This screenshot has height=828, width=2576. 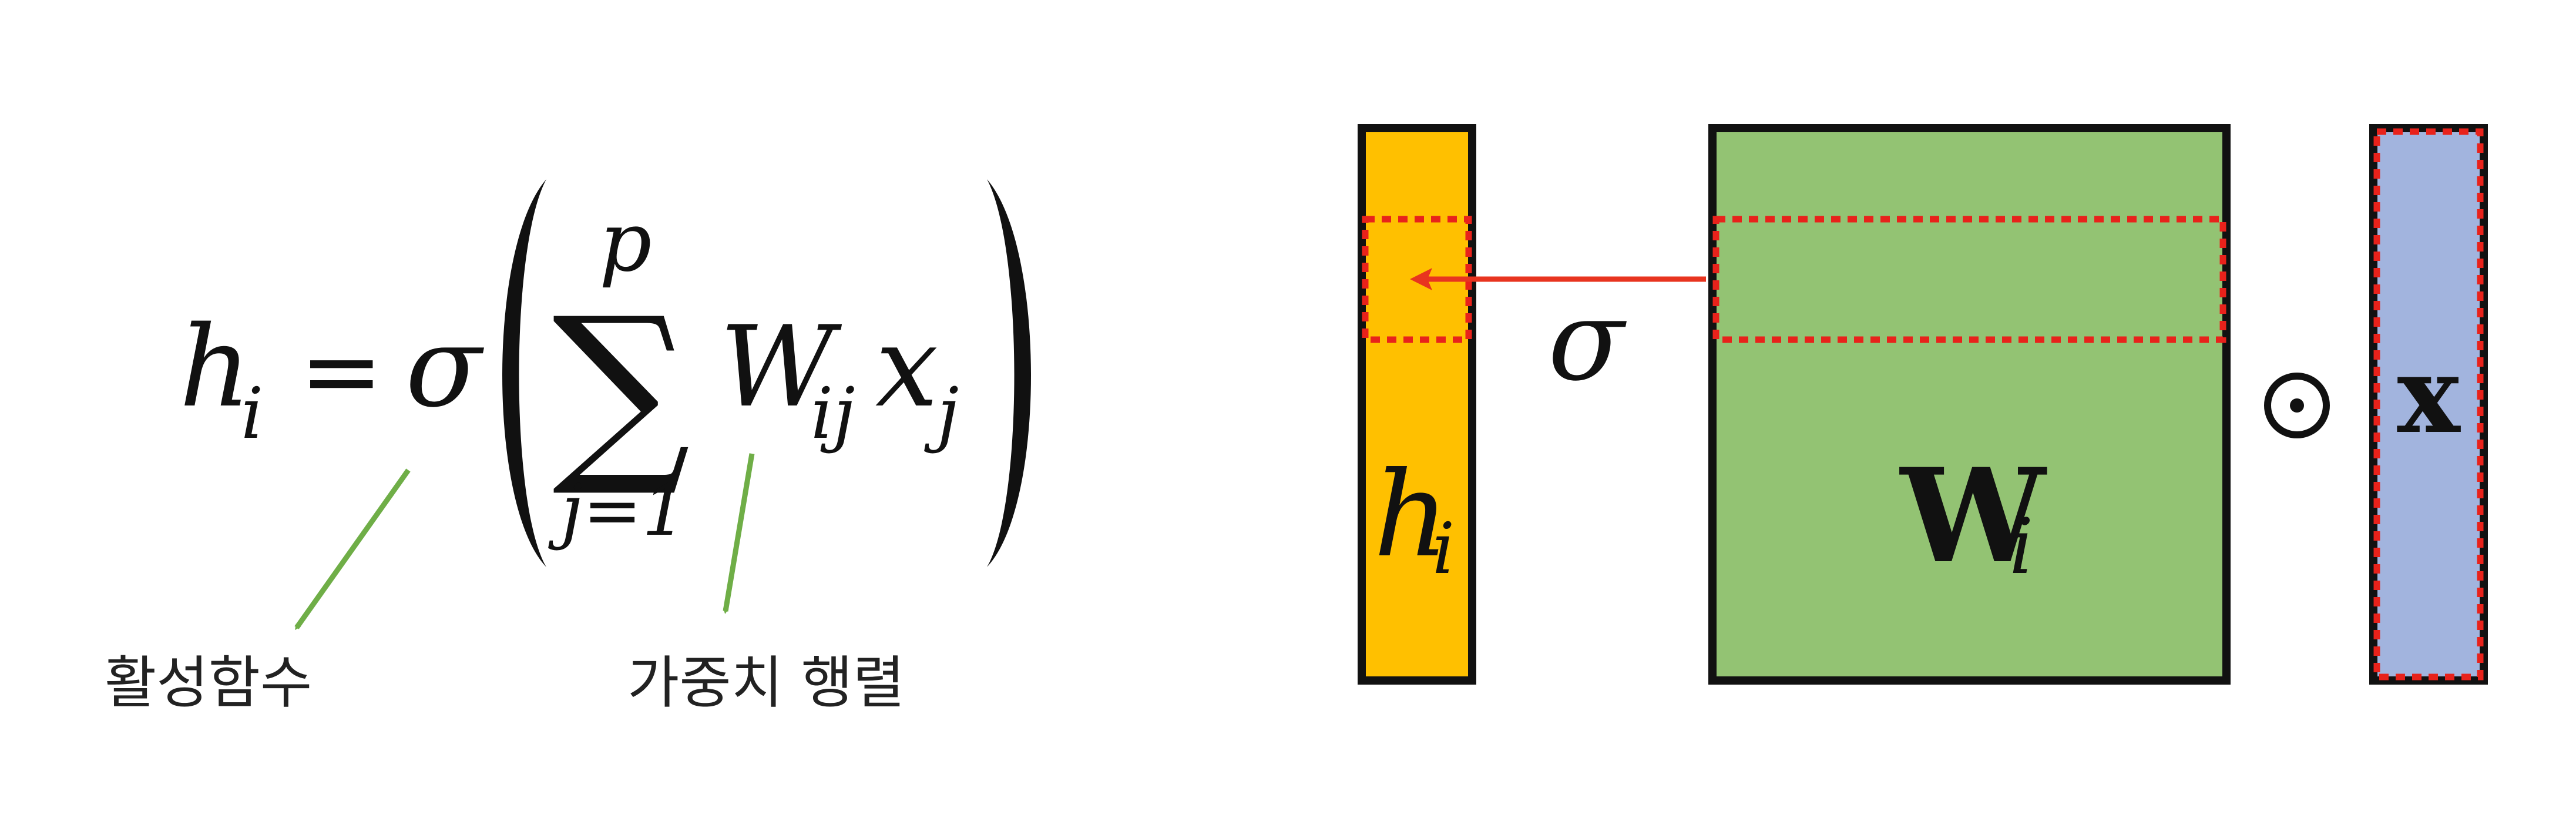 I want to click on input-vector, so click(x=2428, y=404).